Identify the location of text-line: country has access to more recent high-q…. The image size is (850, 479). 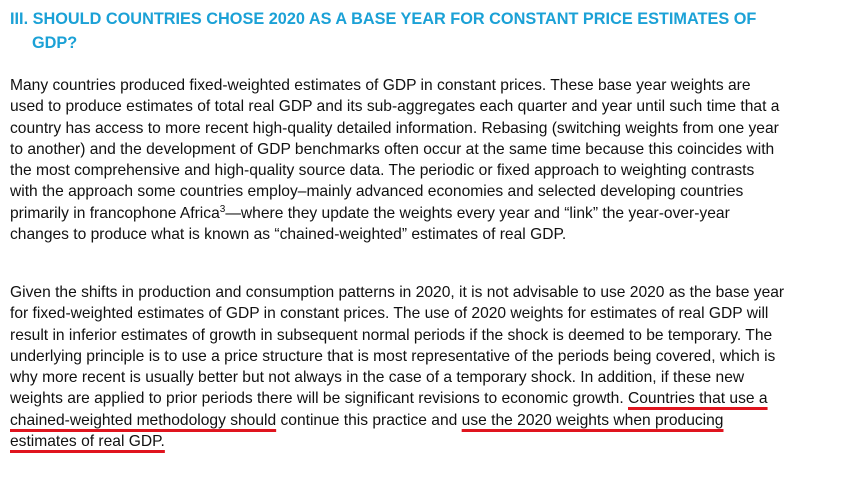
(394, 128).